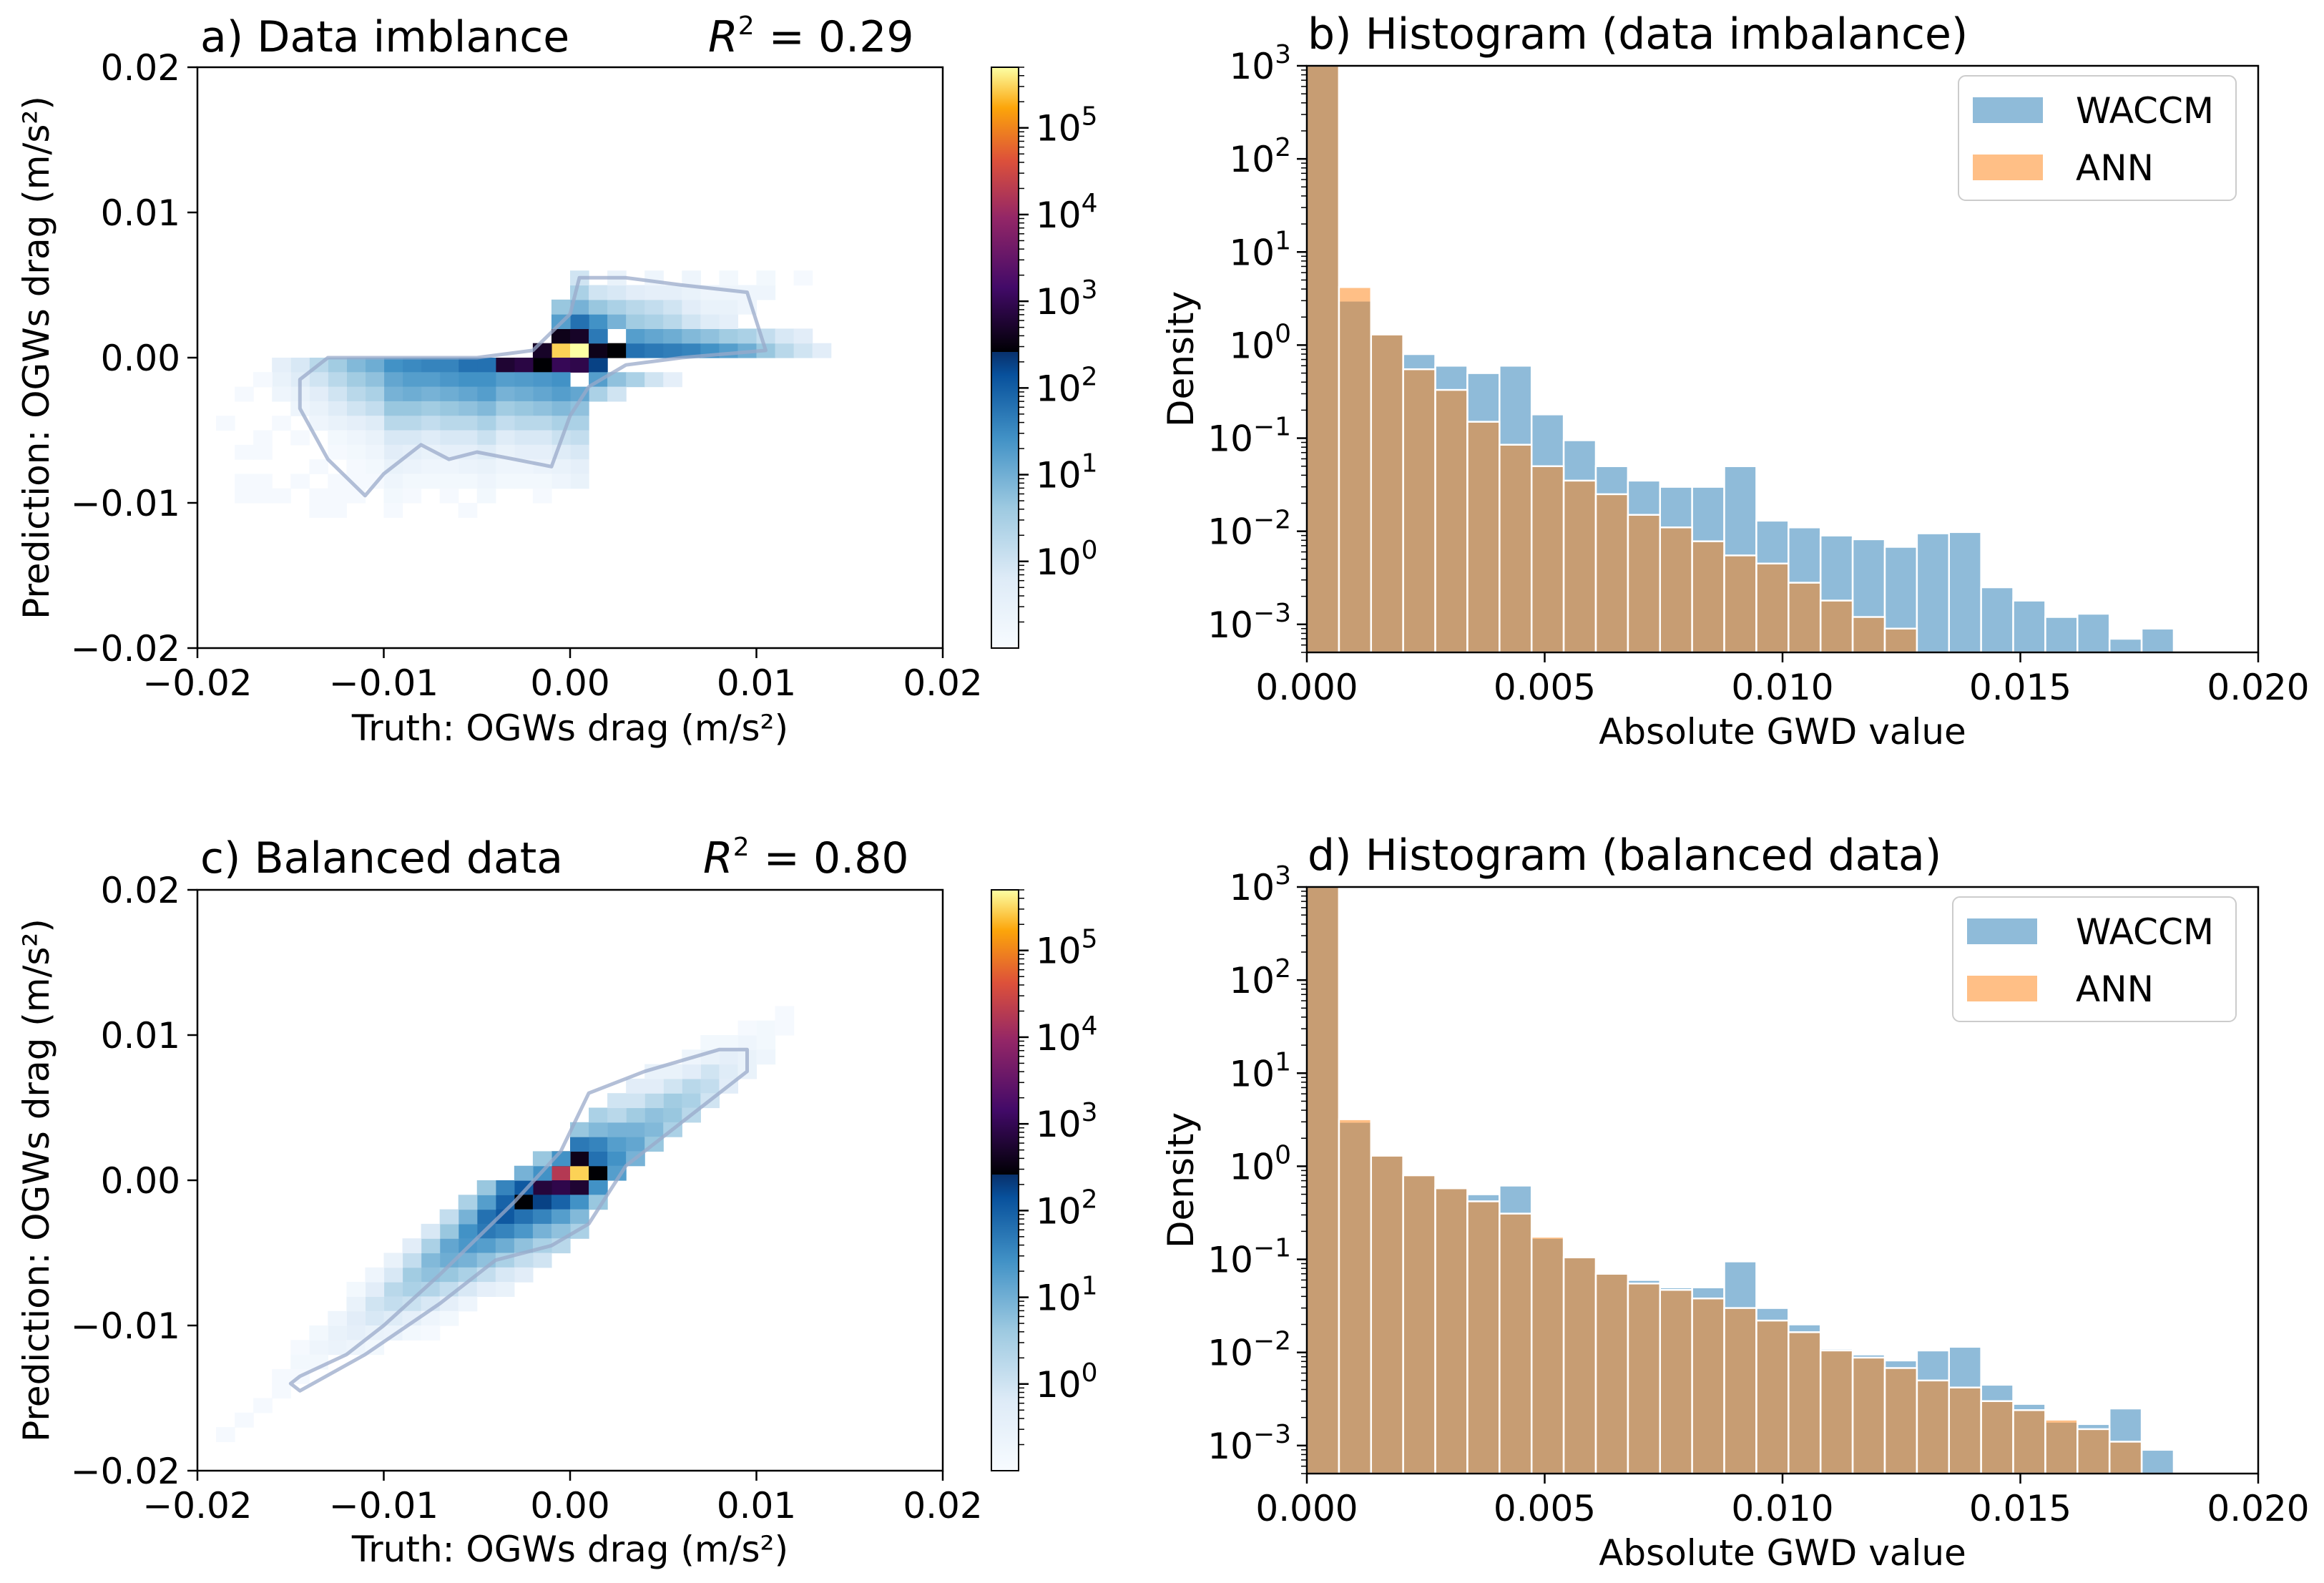 The image size is (2324, 1583). Describe the element at coordinates (1181, 359) in the screenshot. I see `panel-b-ylabel: Density` at that location.